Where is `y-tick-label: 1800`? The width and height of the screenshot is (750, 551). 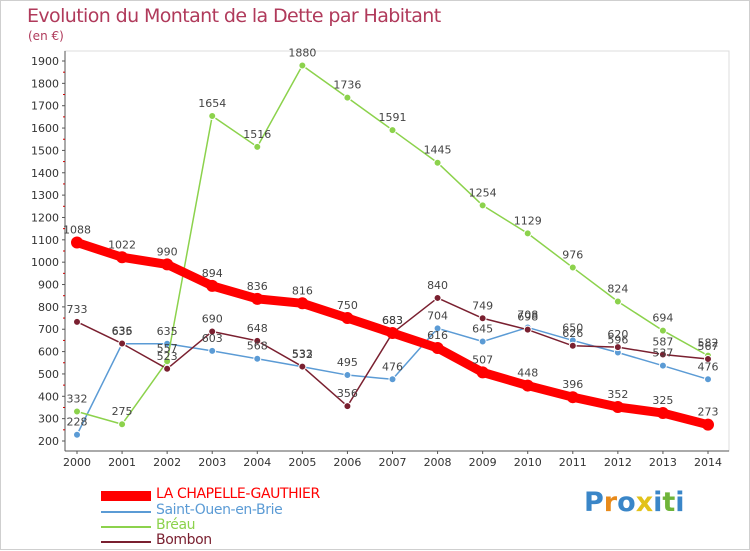
y-tick-label: 1800 is located at coordinates (45, 83).